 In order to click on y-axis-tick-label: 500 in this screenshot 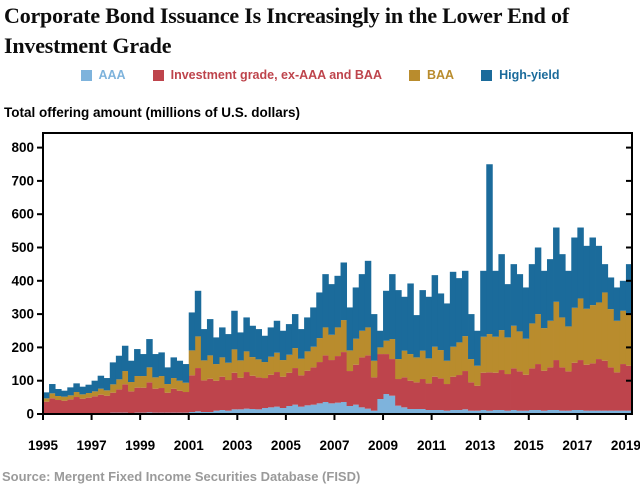, I will do `click(22, 247)`.